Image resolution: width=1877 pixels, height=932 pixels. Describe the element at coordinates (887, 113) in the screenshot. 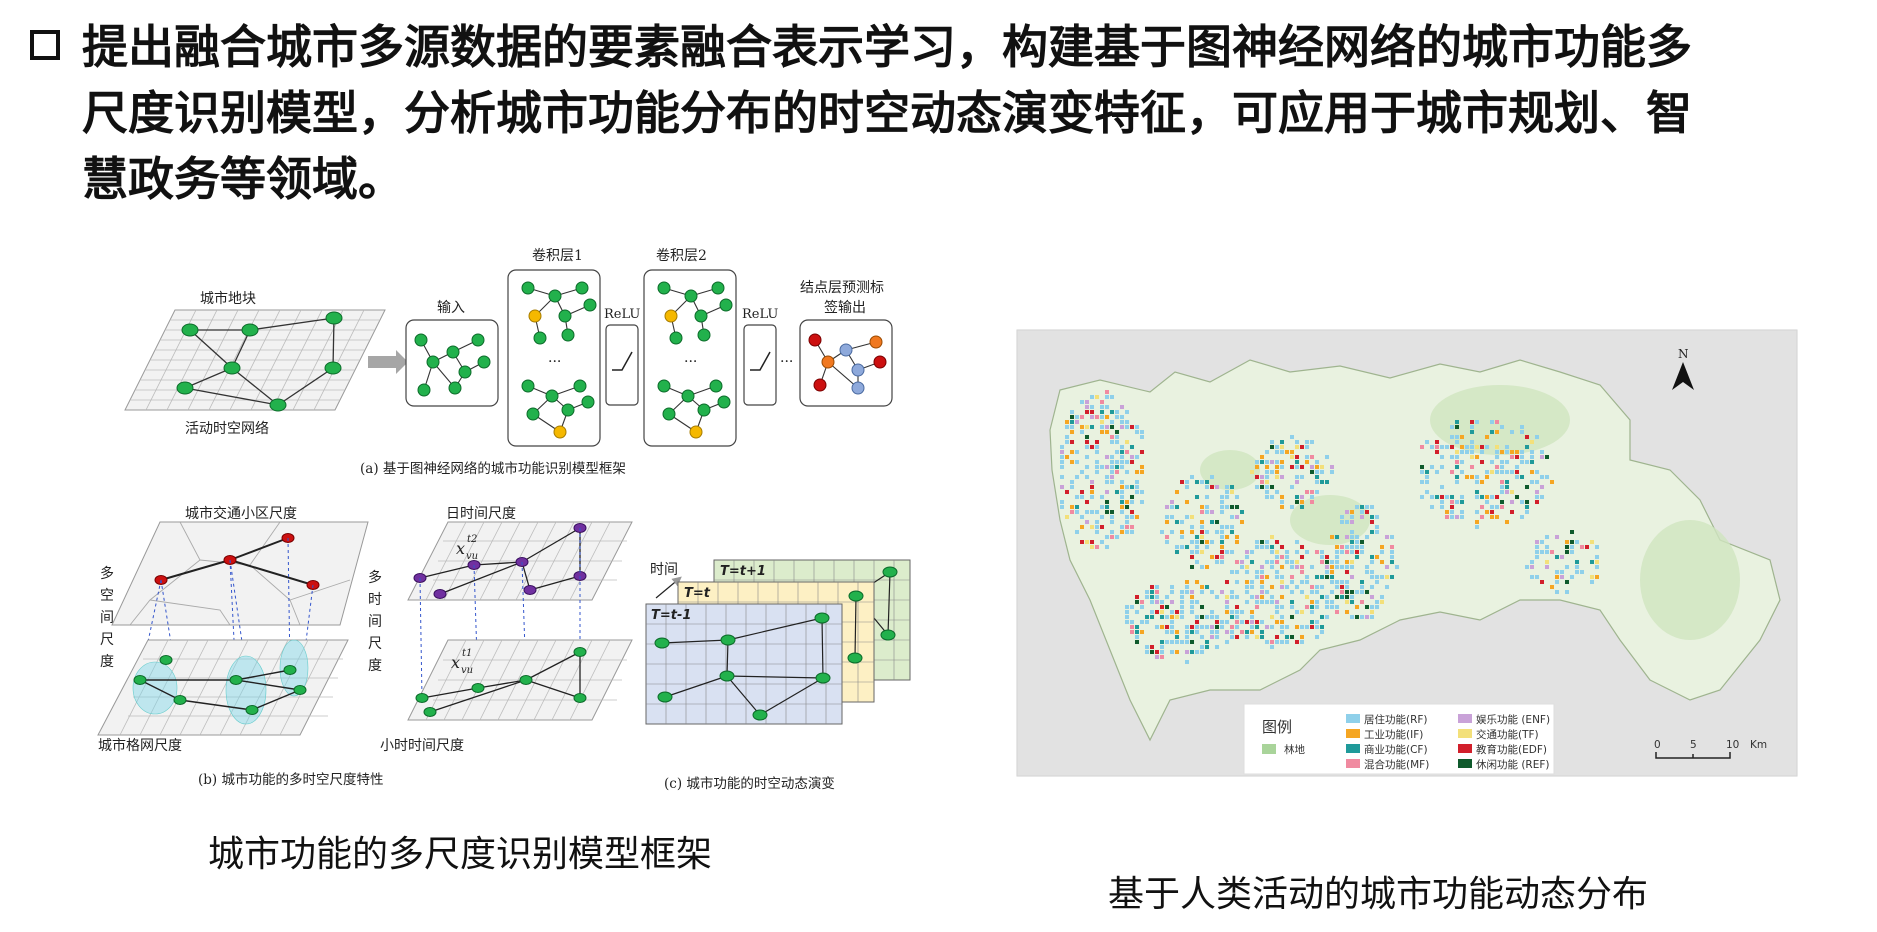

I see `headline-line-2: 尺度识别模型，分析城市功能分布的时空动态演变特征，可应用于城市规划、智` at that location.